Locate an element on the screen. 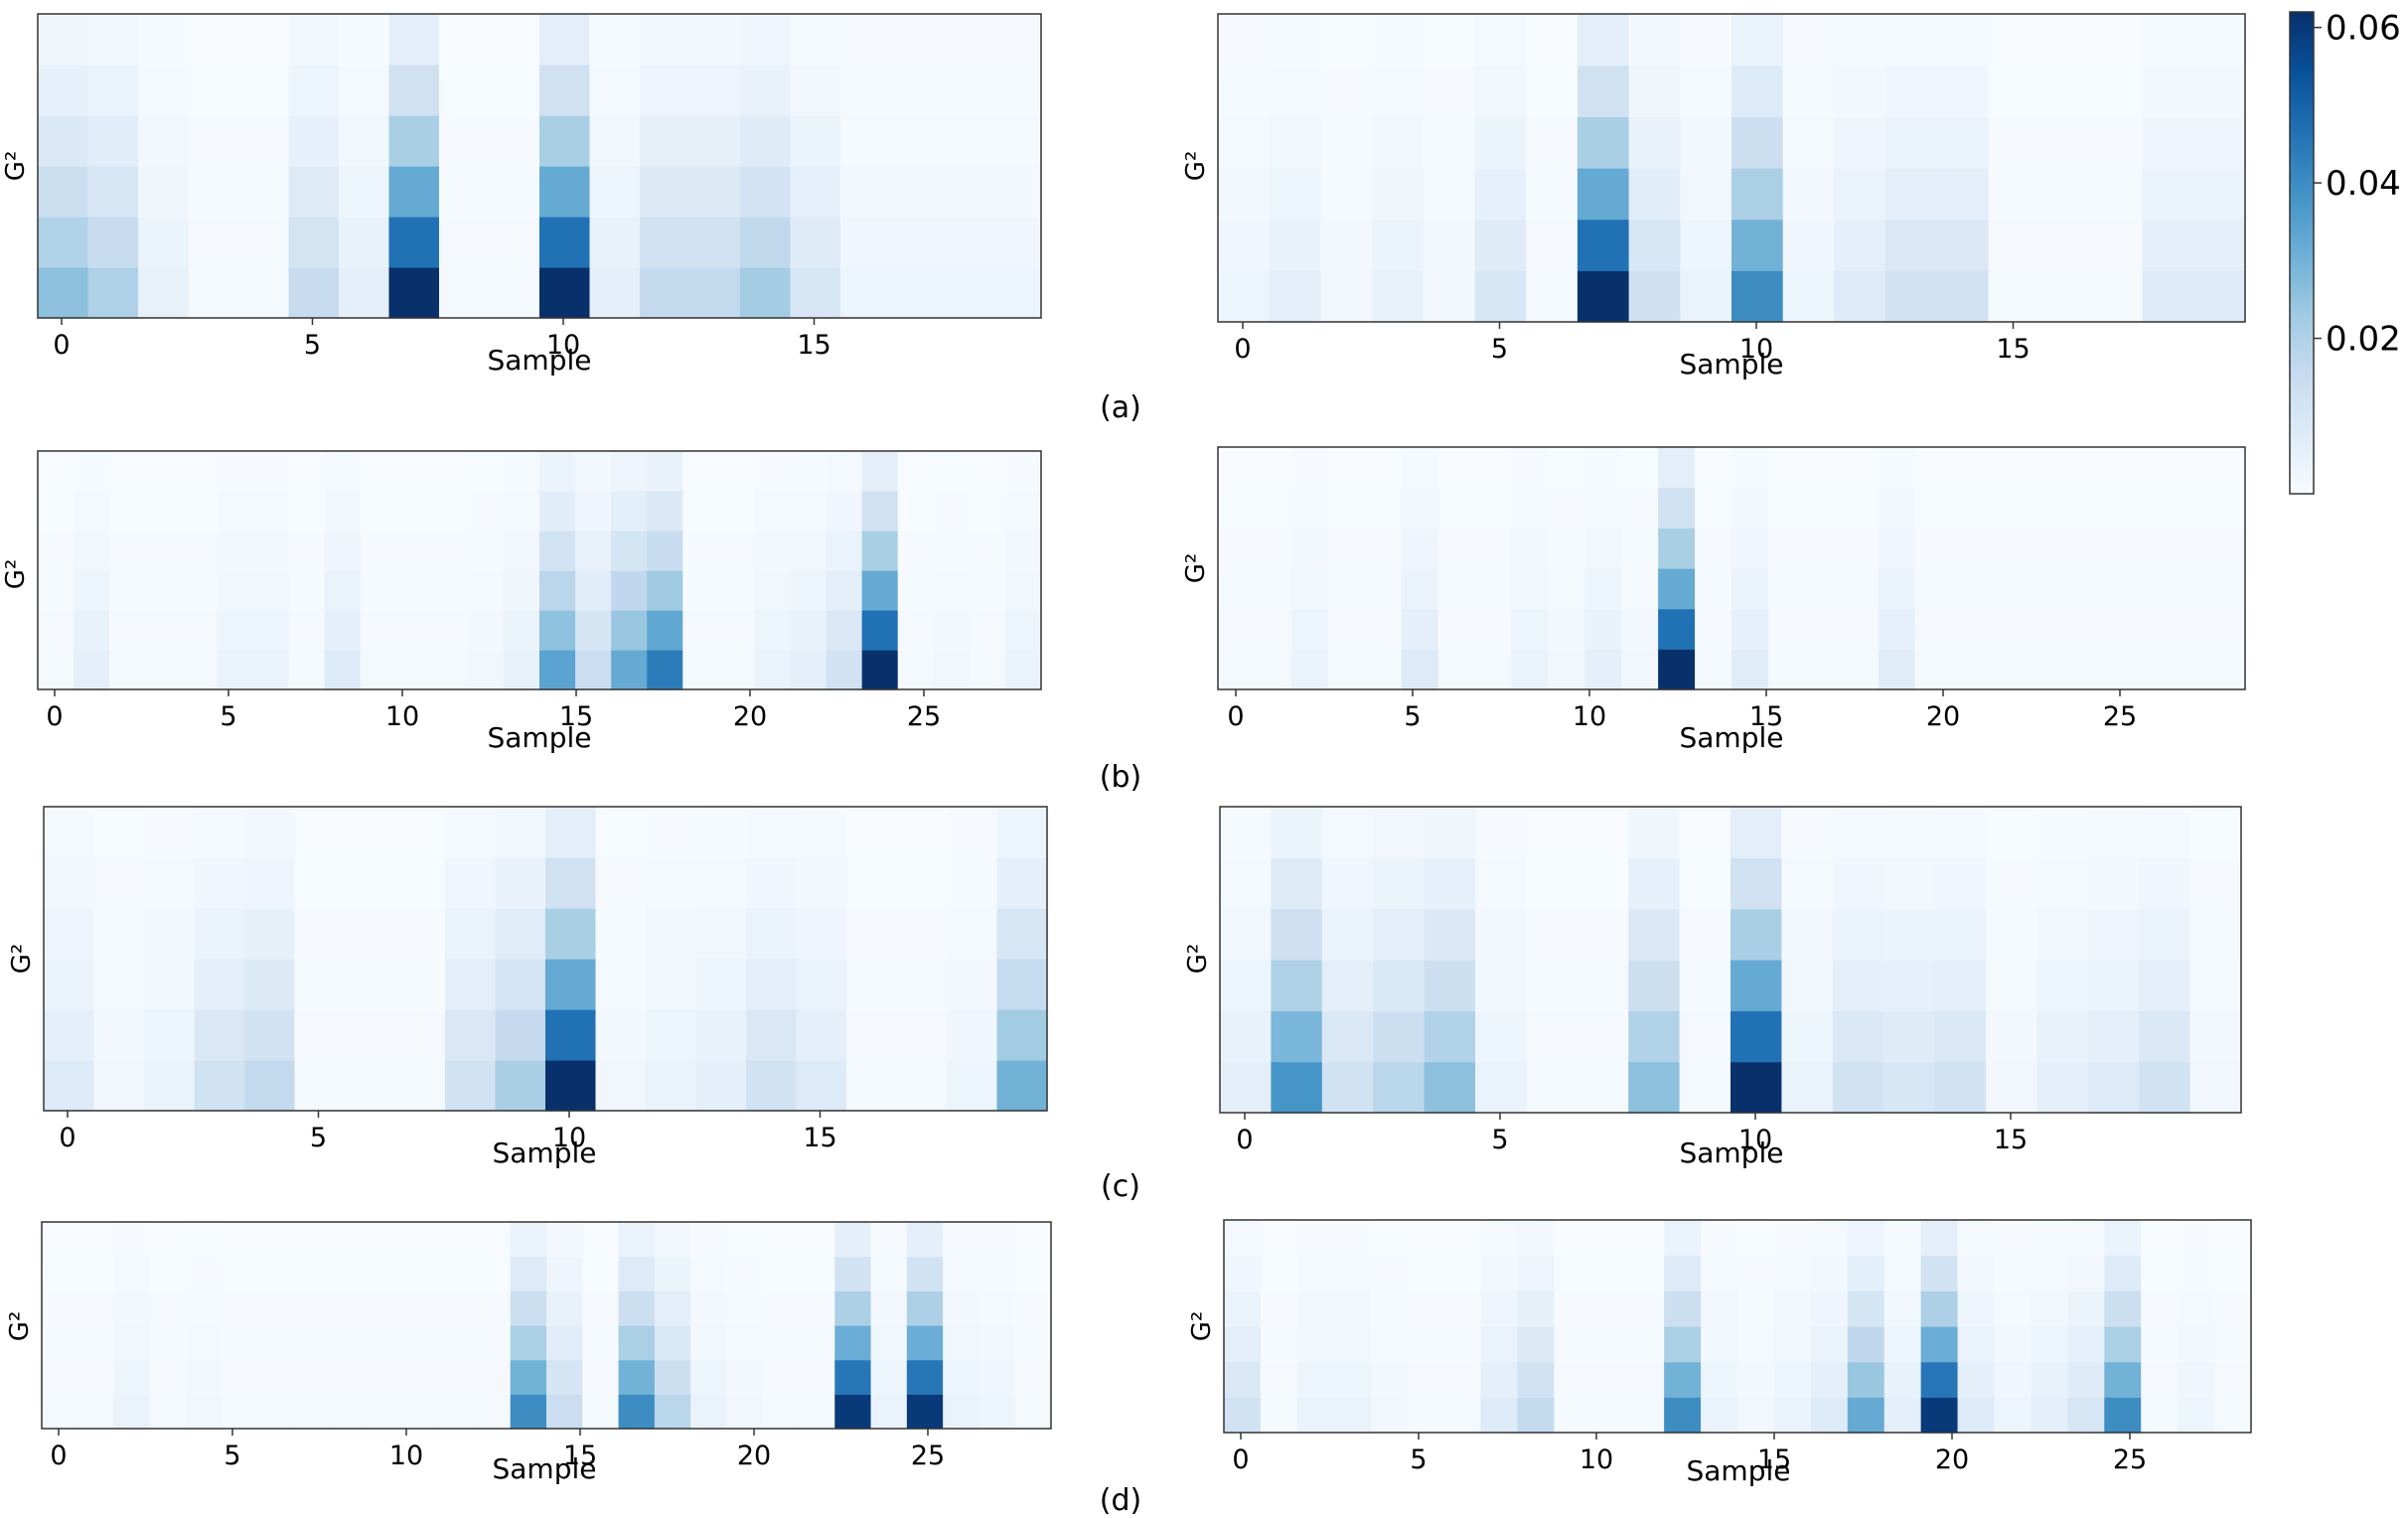  y-axis-label: G² is located at coordinates (1198, 960).